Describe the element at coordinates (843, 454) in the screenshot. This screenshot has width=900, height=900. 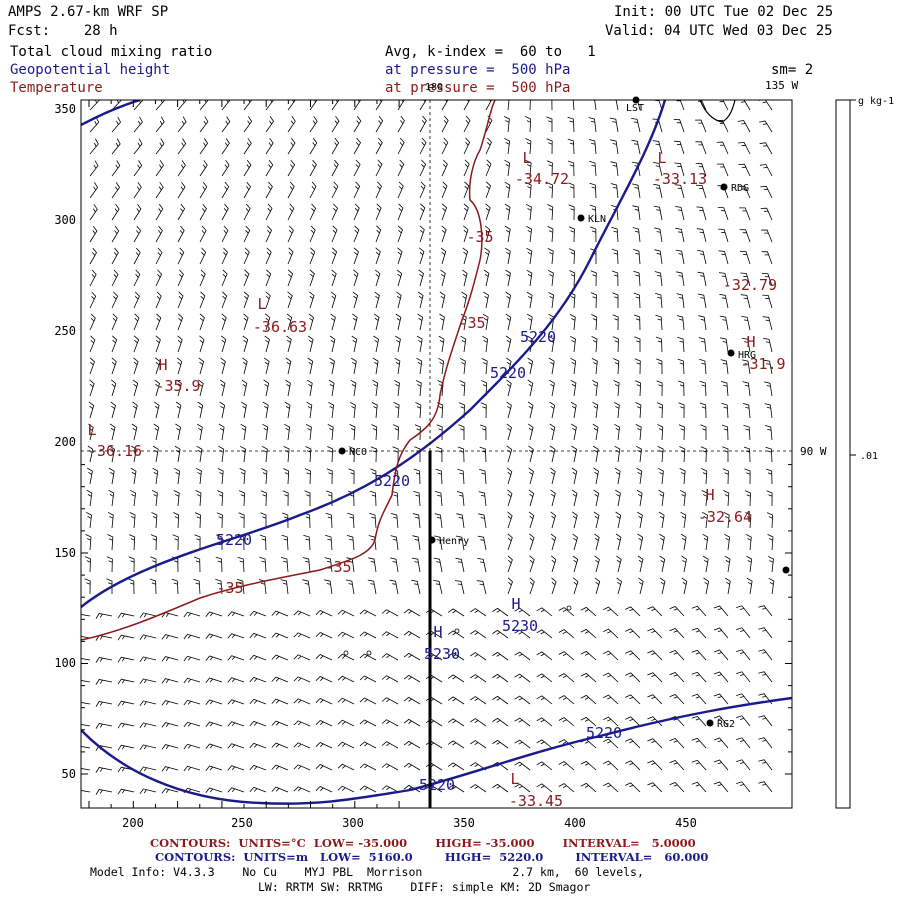
I see `colorbar` at that location.